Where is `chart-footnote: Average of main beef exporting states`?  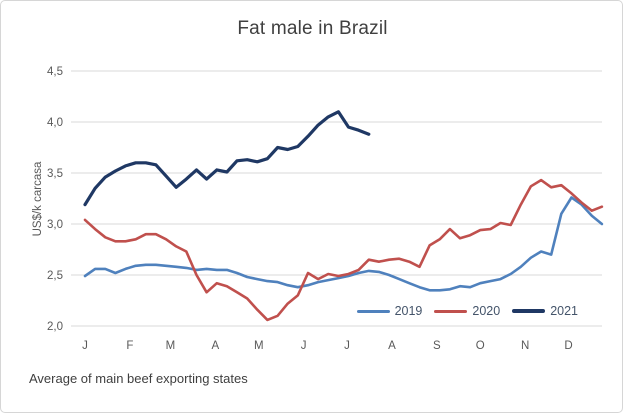
chart-footnote: Average of main beef exporting states is located at coordinates (138, 378).